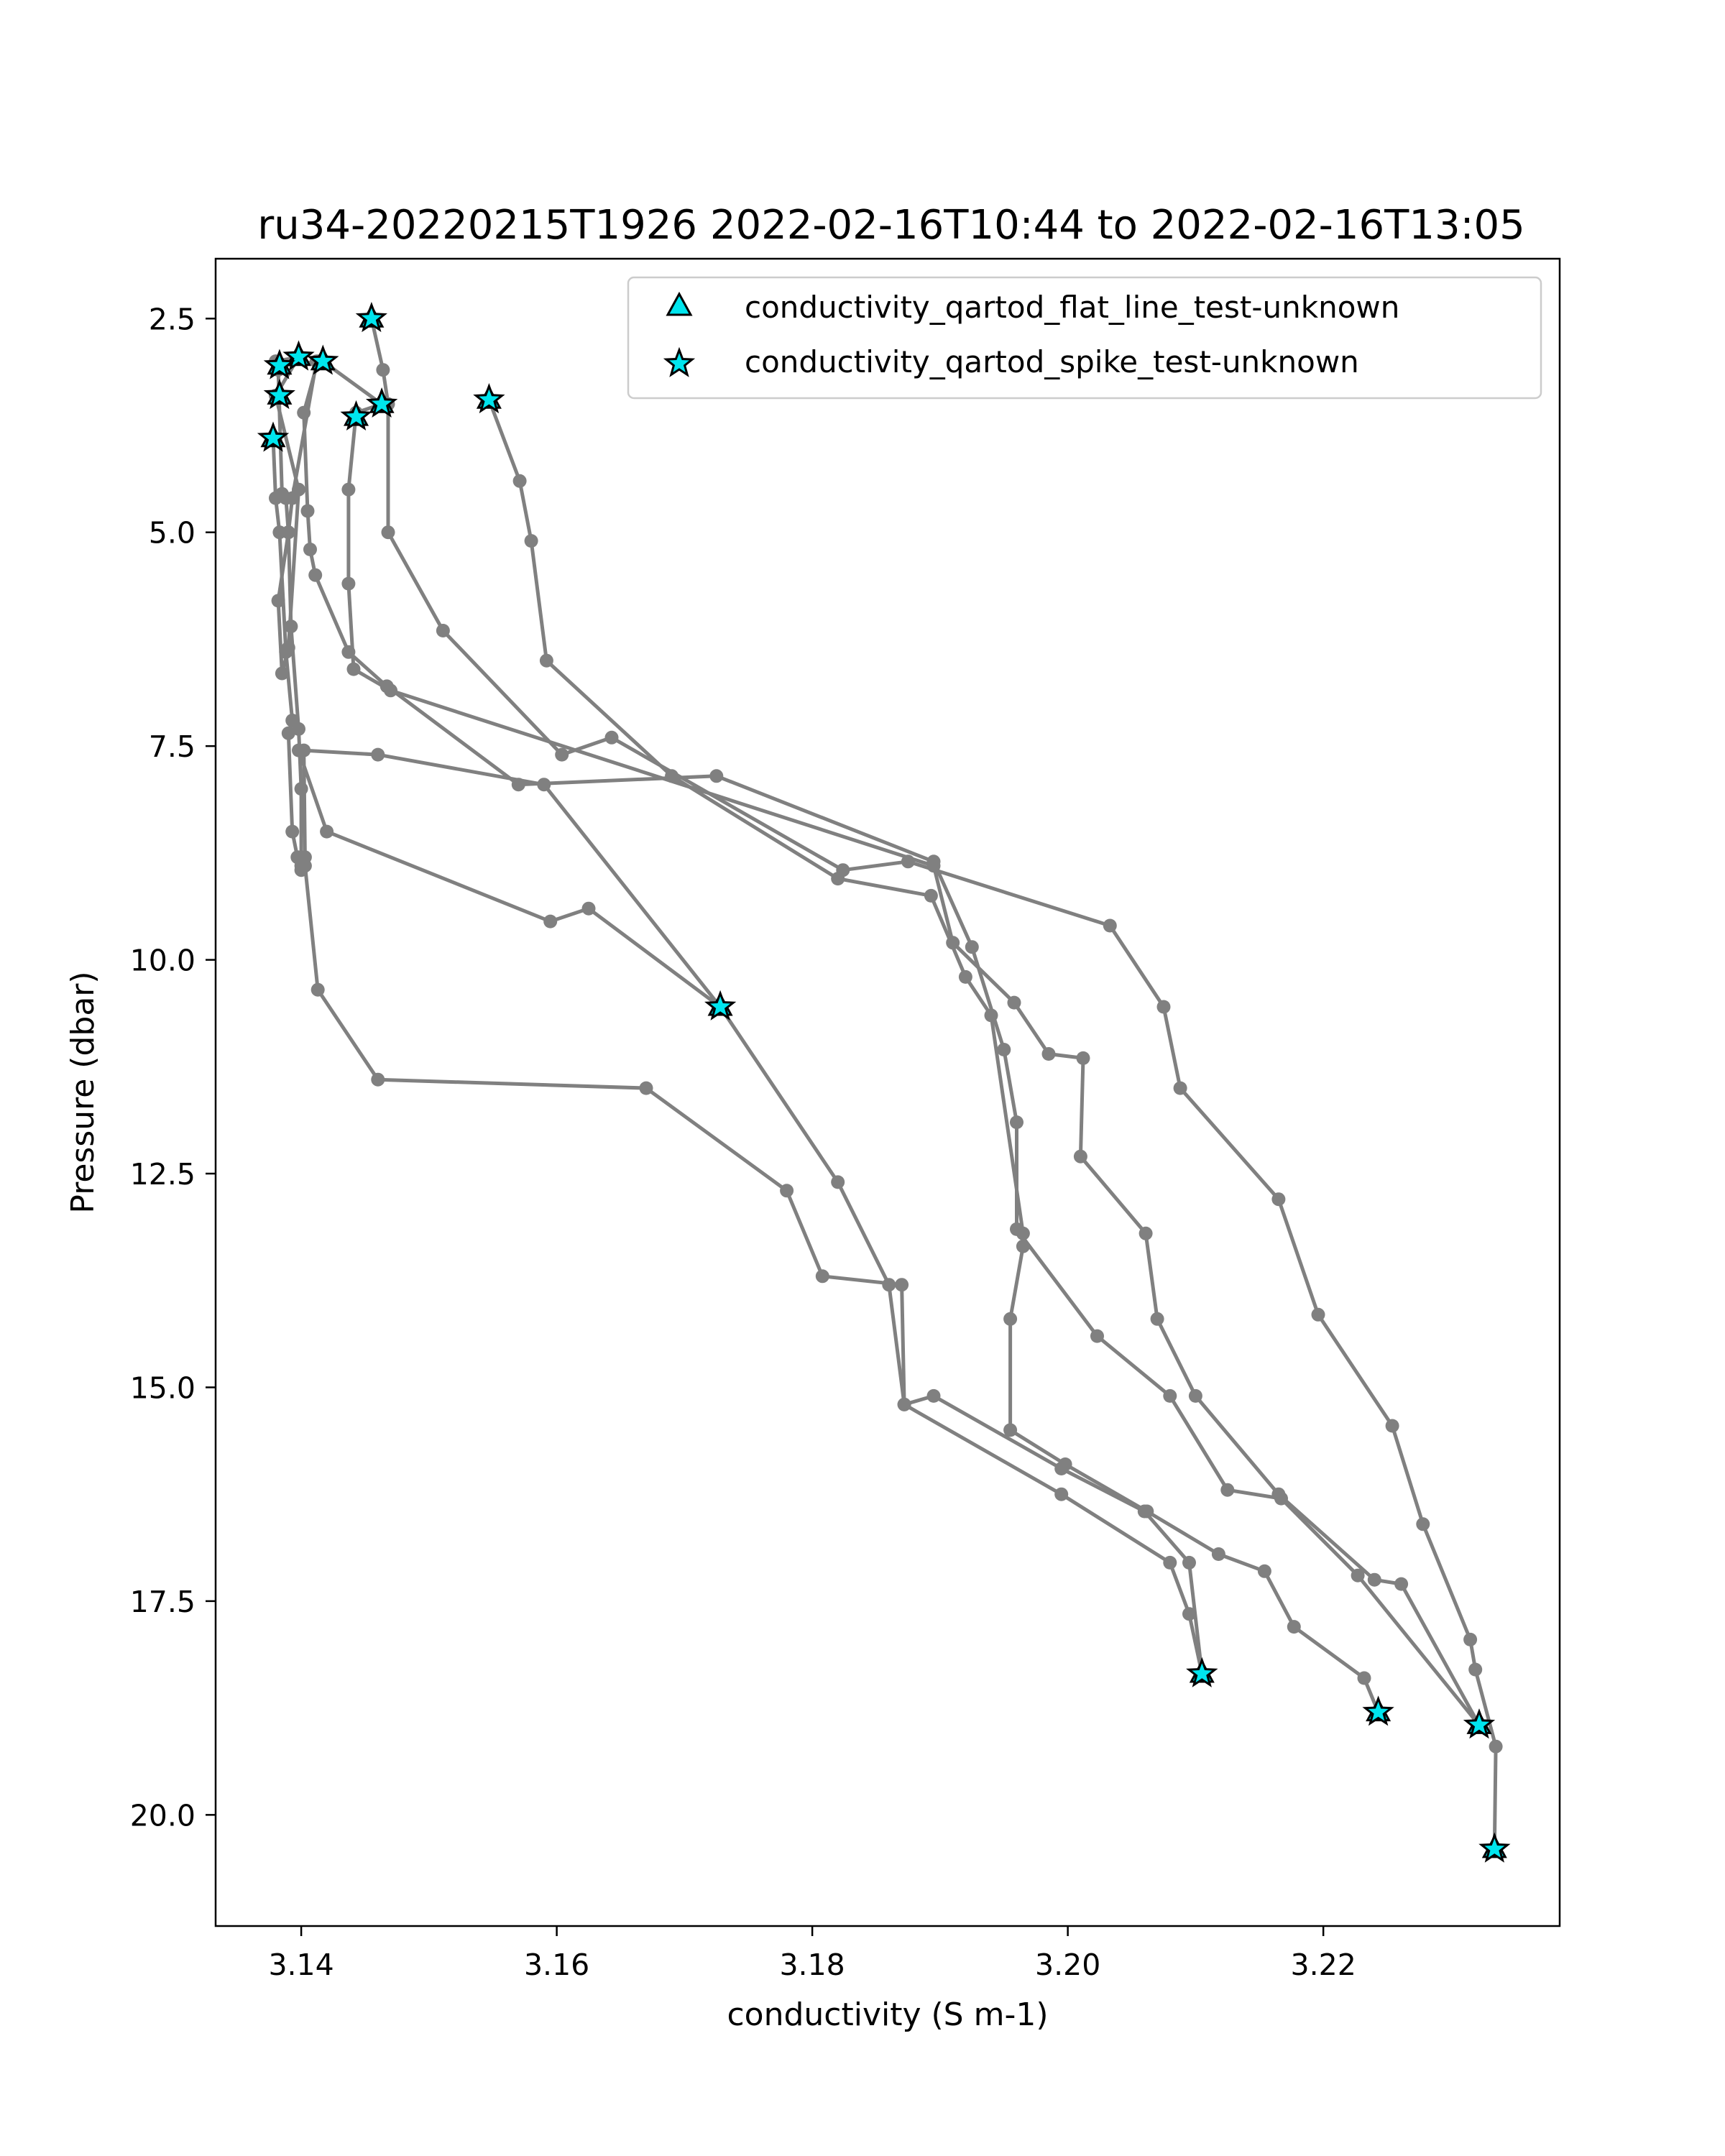 This screenshot has height=2156, width=1725. I want to click on y-axis-label: Pressure (dbar), so click(83, 1092).